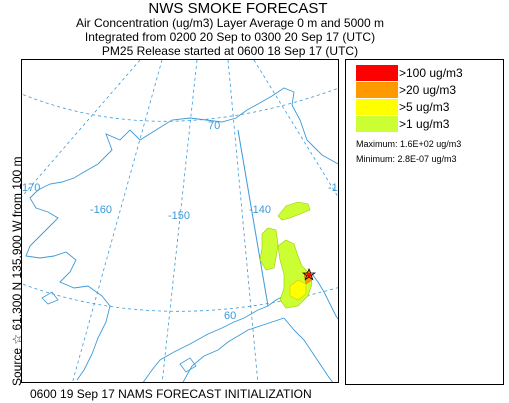 The height and width of the screenshot is (403, 509). What do you see at coordinates (101, 210) in the screenshot?
I see `grid-label-lon160: -160` at bounding box center [101, 210].